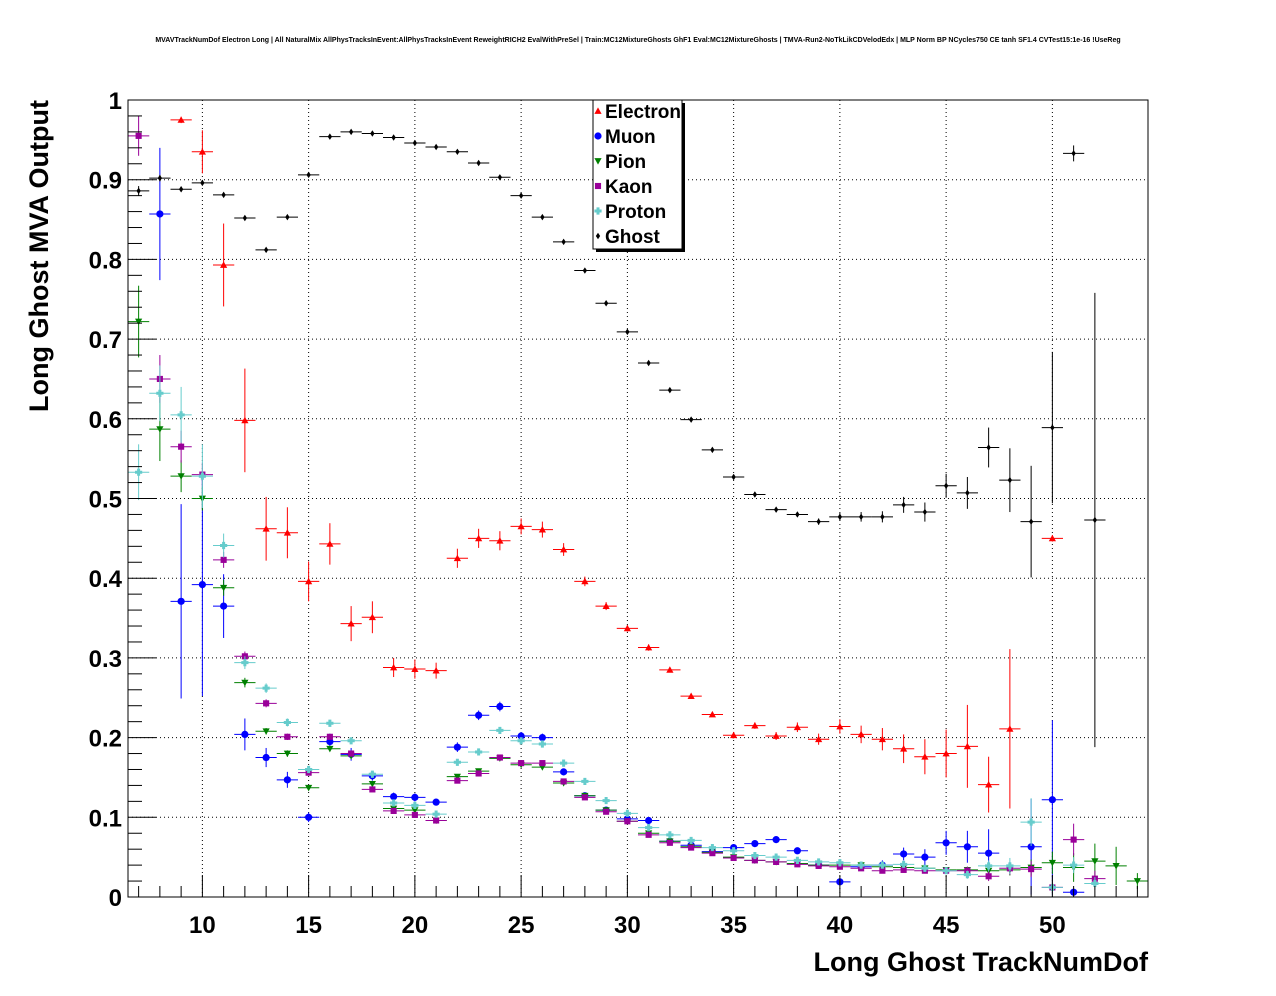 The image size is (1276, 996). I want to click on y-tick-label: 0, so click(115, 898).